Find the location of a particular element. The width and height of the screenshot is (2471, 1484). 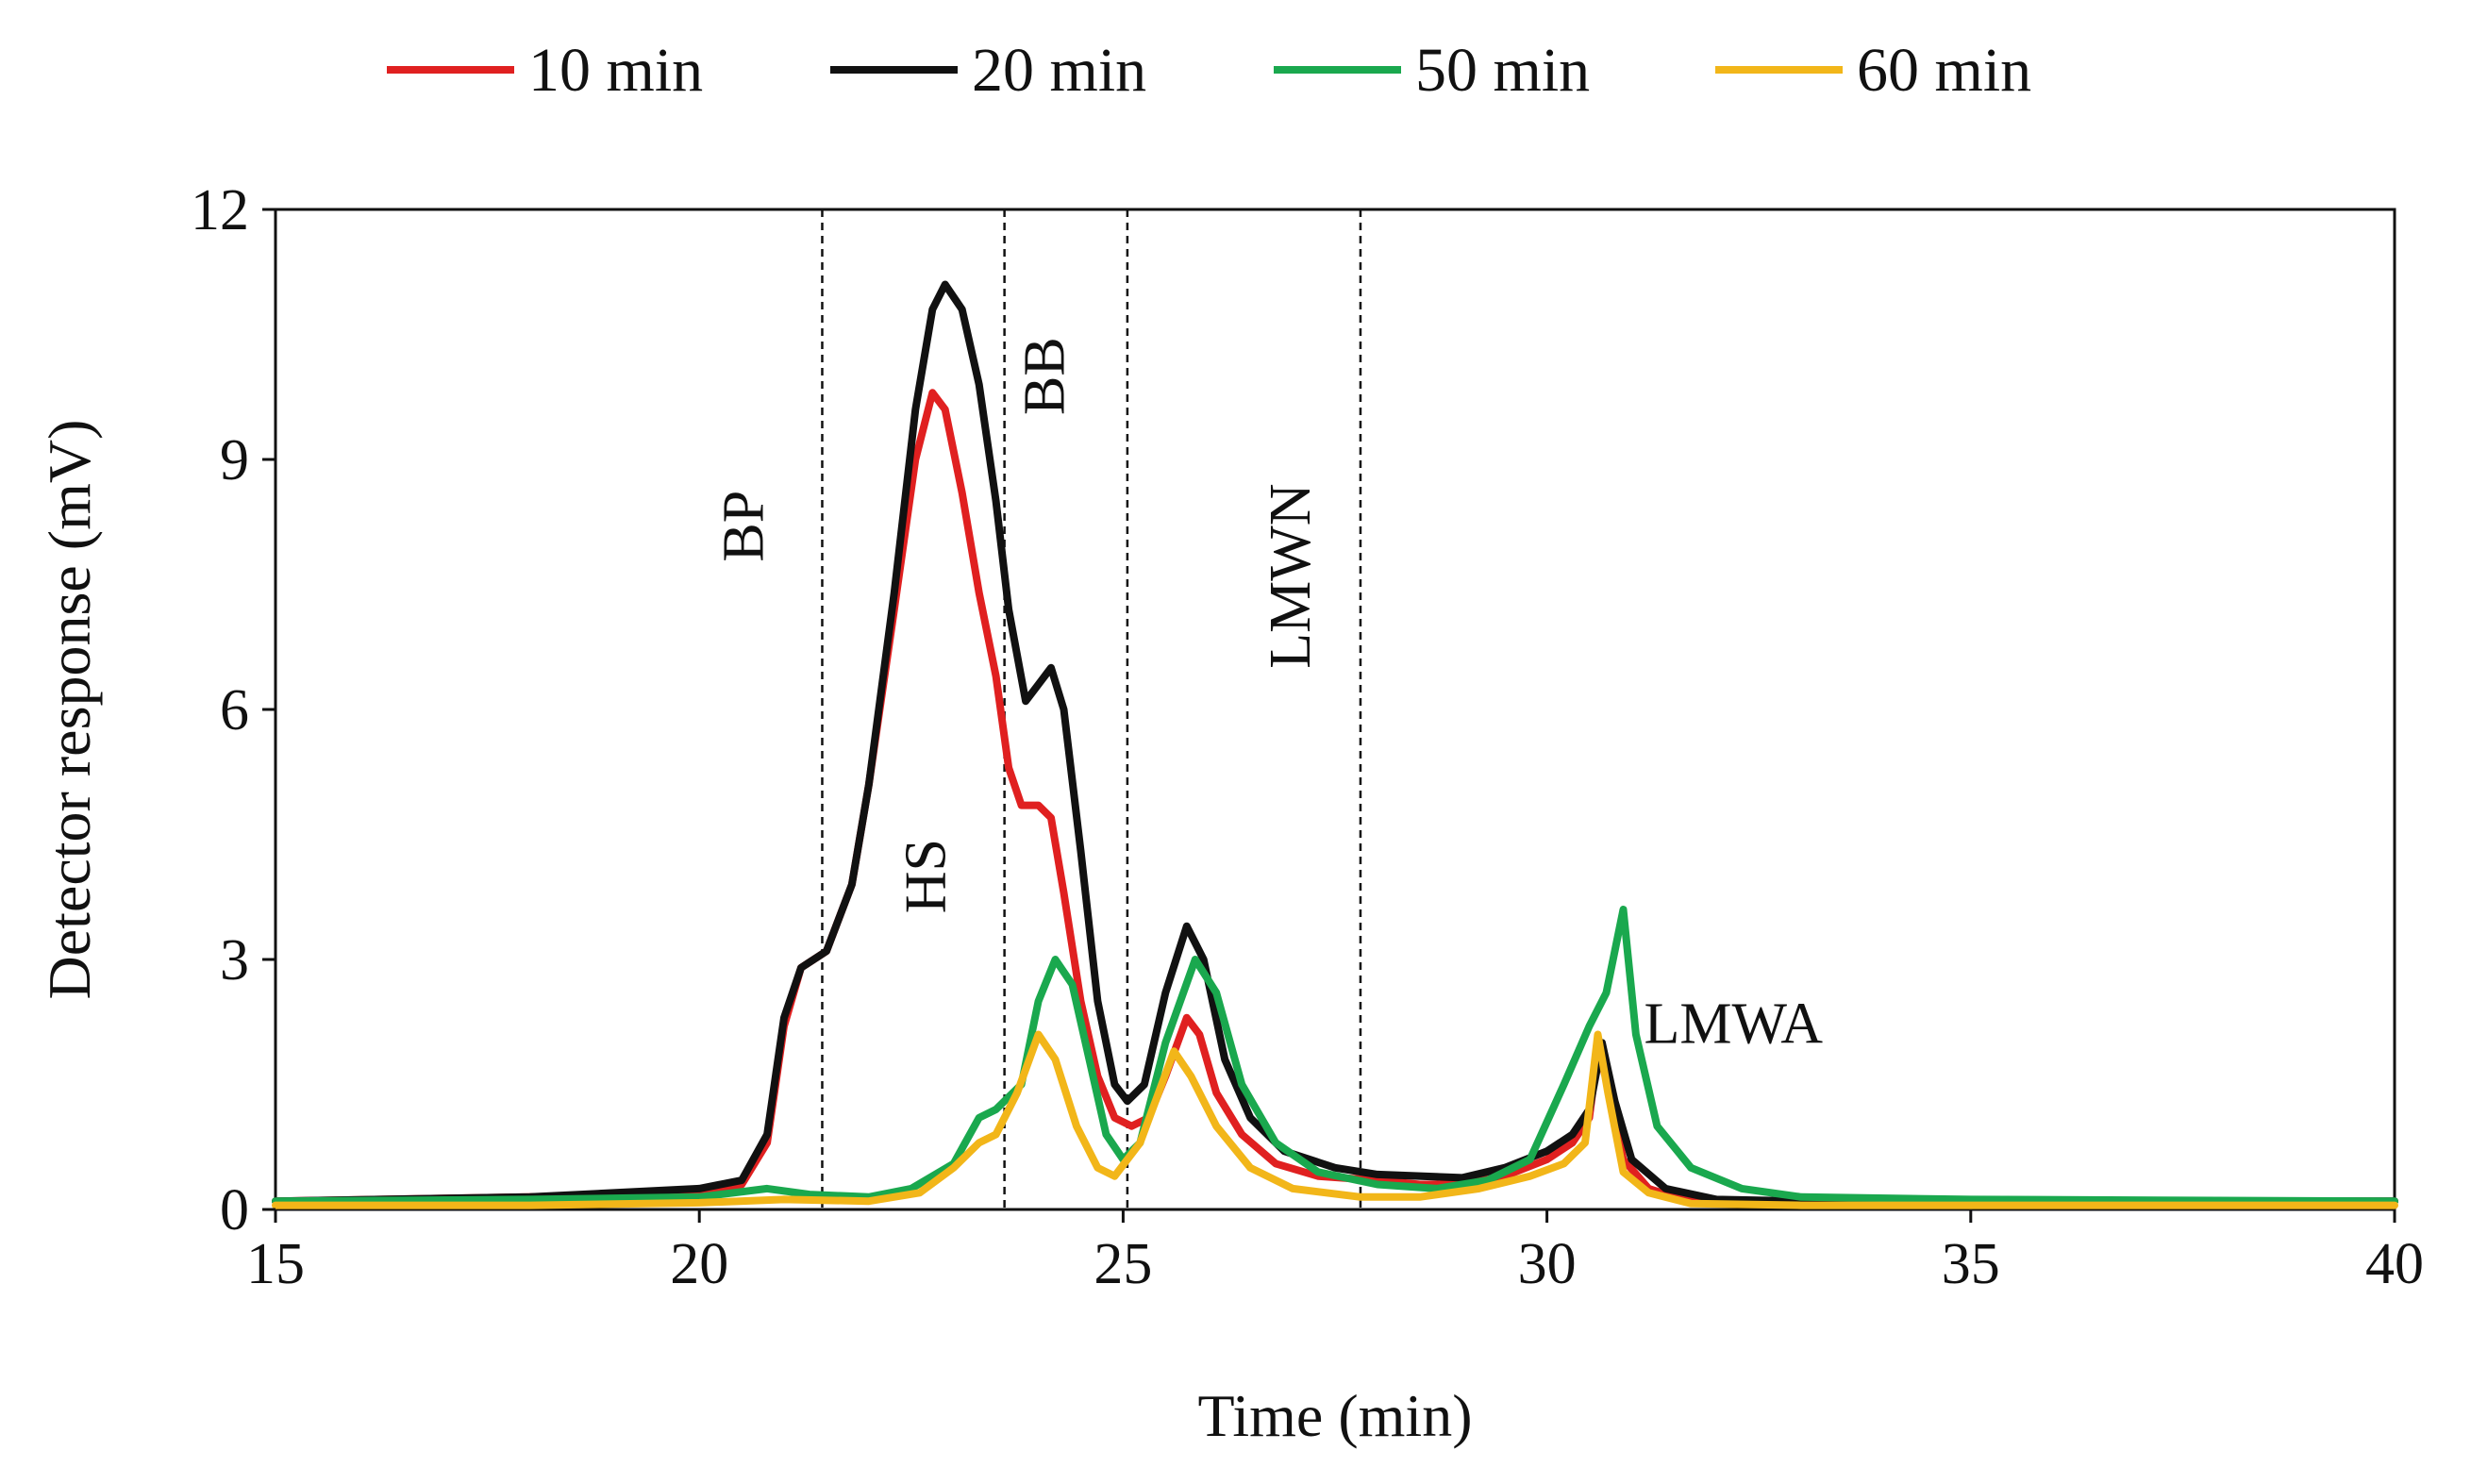

region-label-lmwa: LMWA is located at coordinates (1734, 1024).